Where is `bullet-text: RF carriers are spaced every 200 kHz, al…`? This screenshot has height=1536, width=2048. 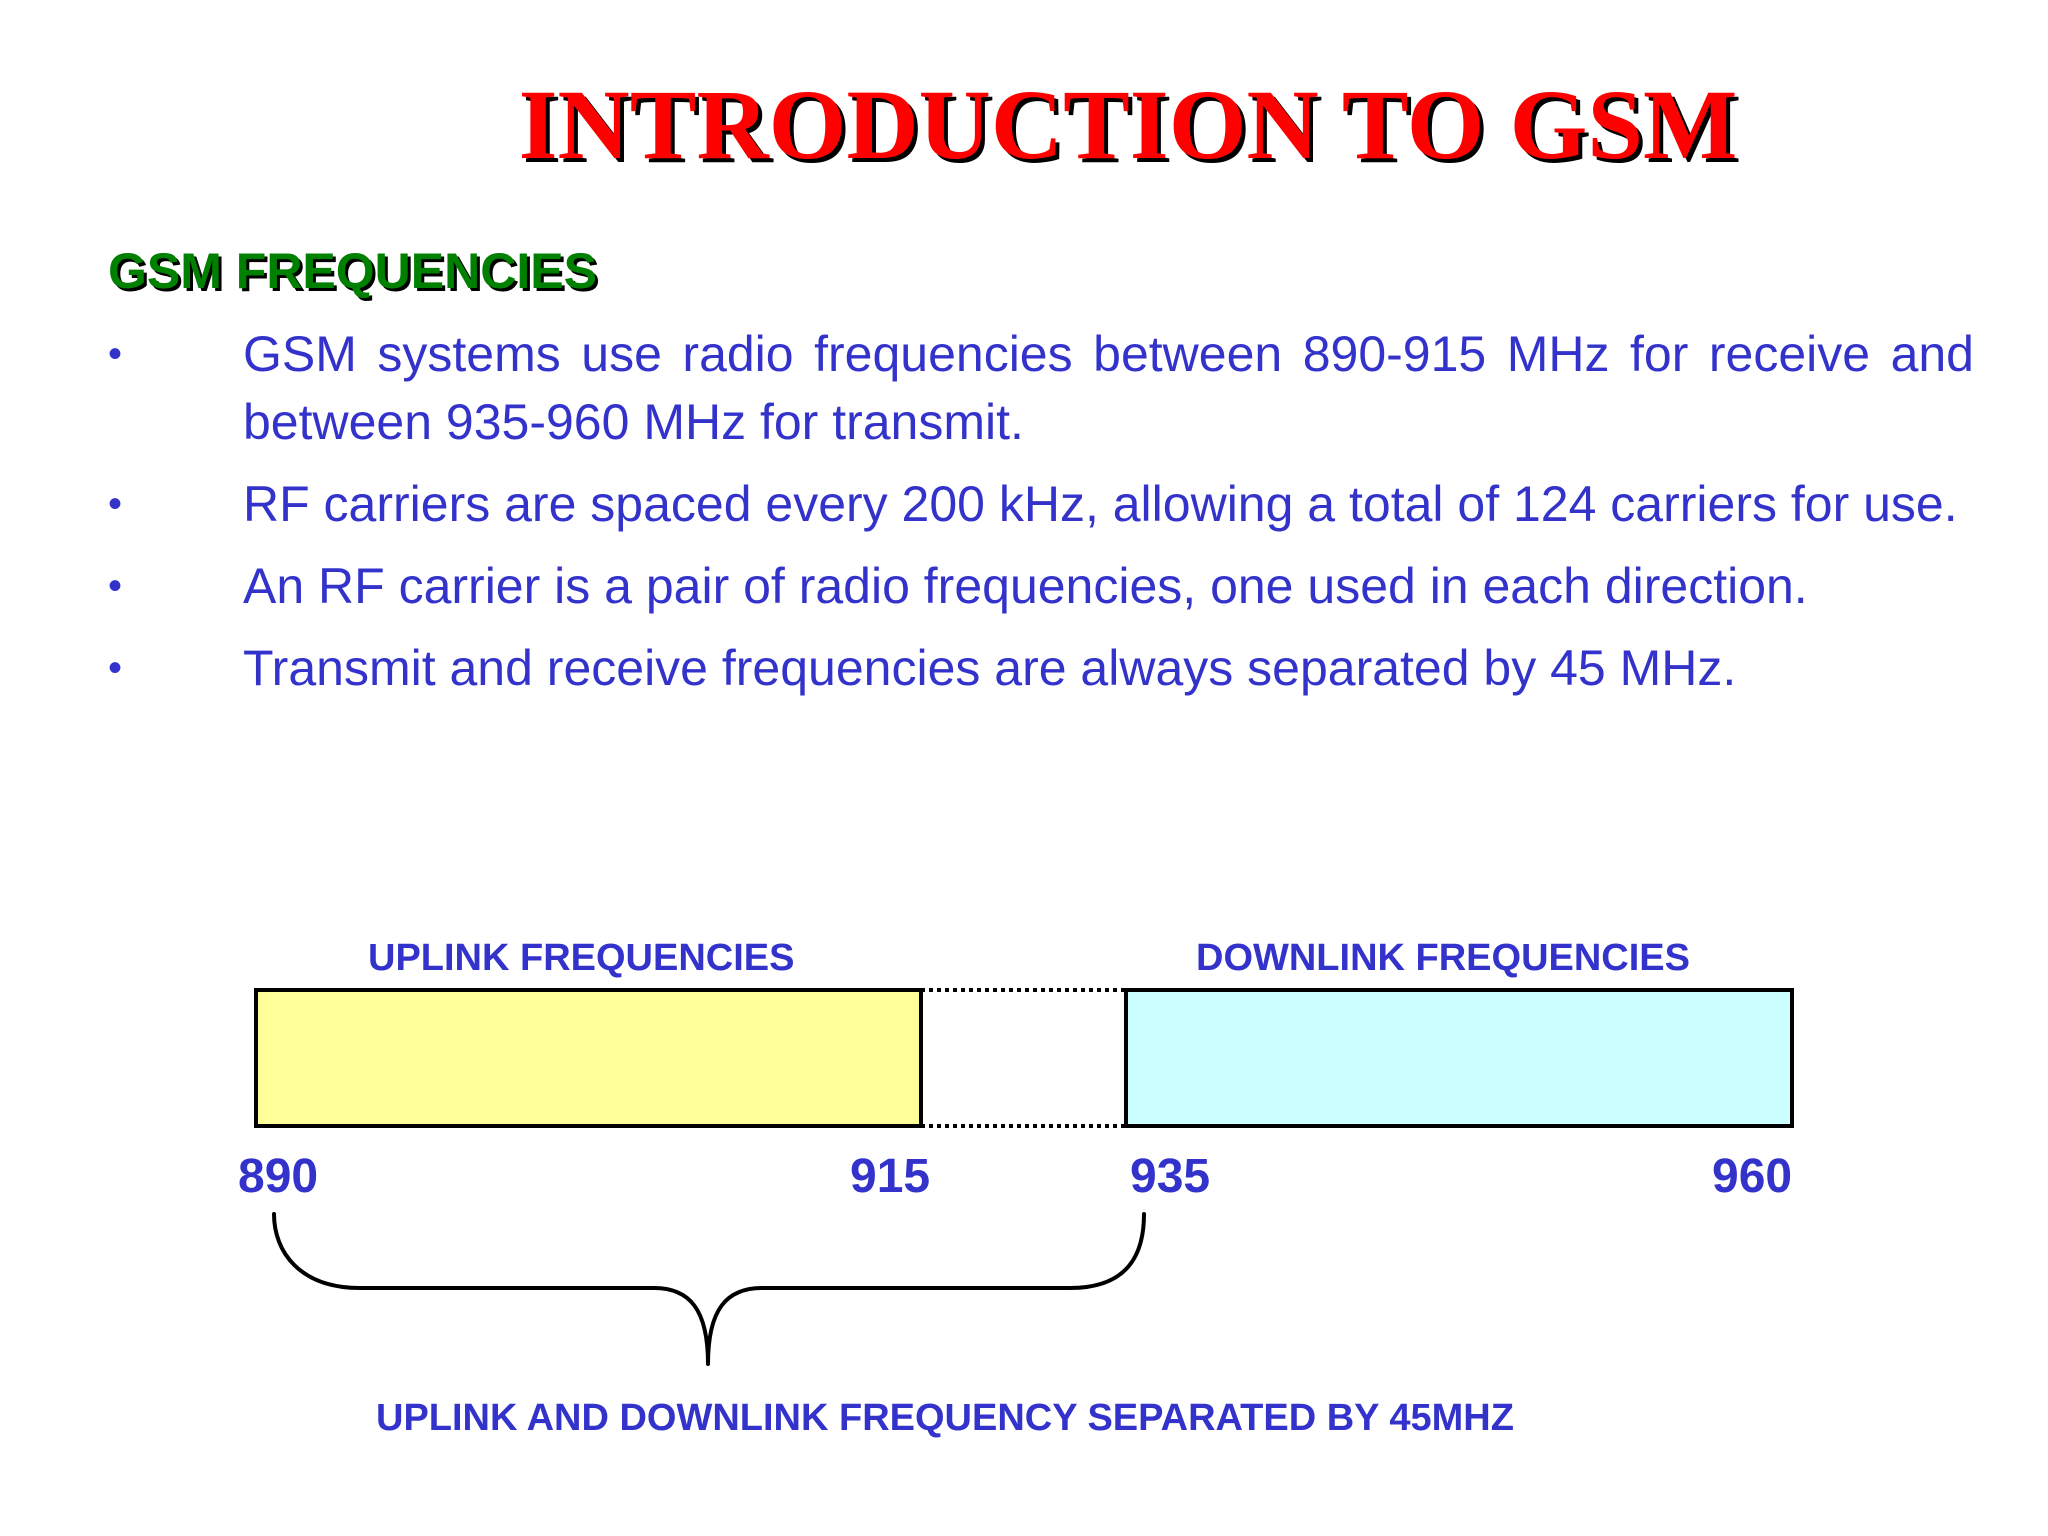 bullet-text: RF carriers are spaced every 200 kHz, al… is located at coordinates (1100, 504).